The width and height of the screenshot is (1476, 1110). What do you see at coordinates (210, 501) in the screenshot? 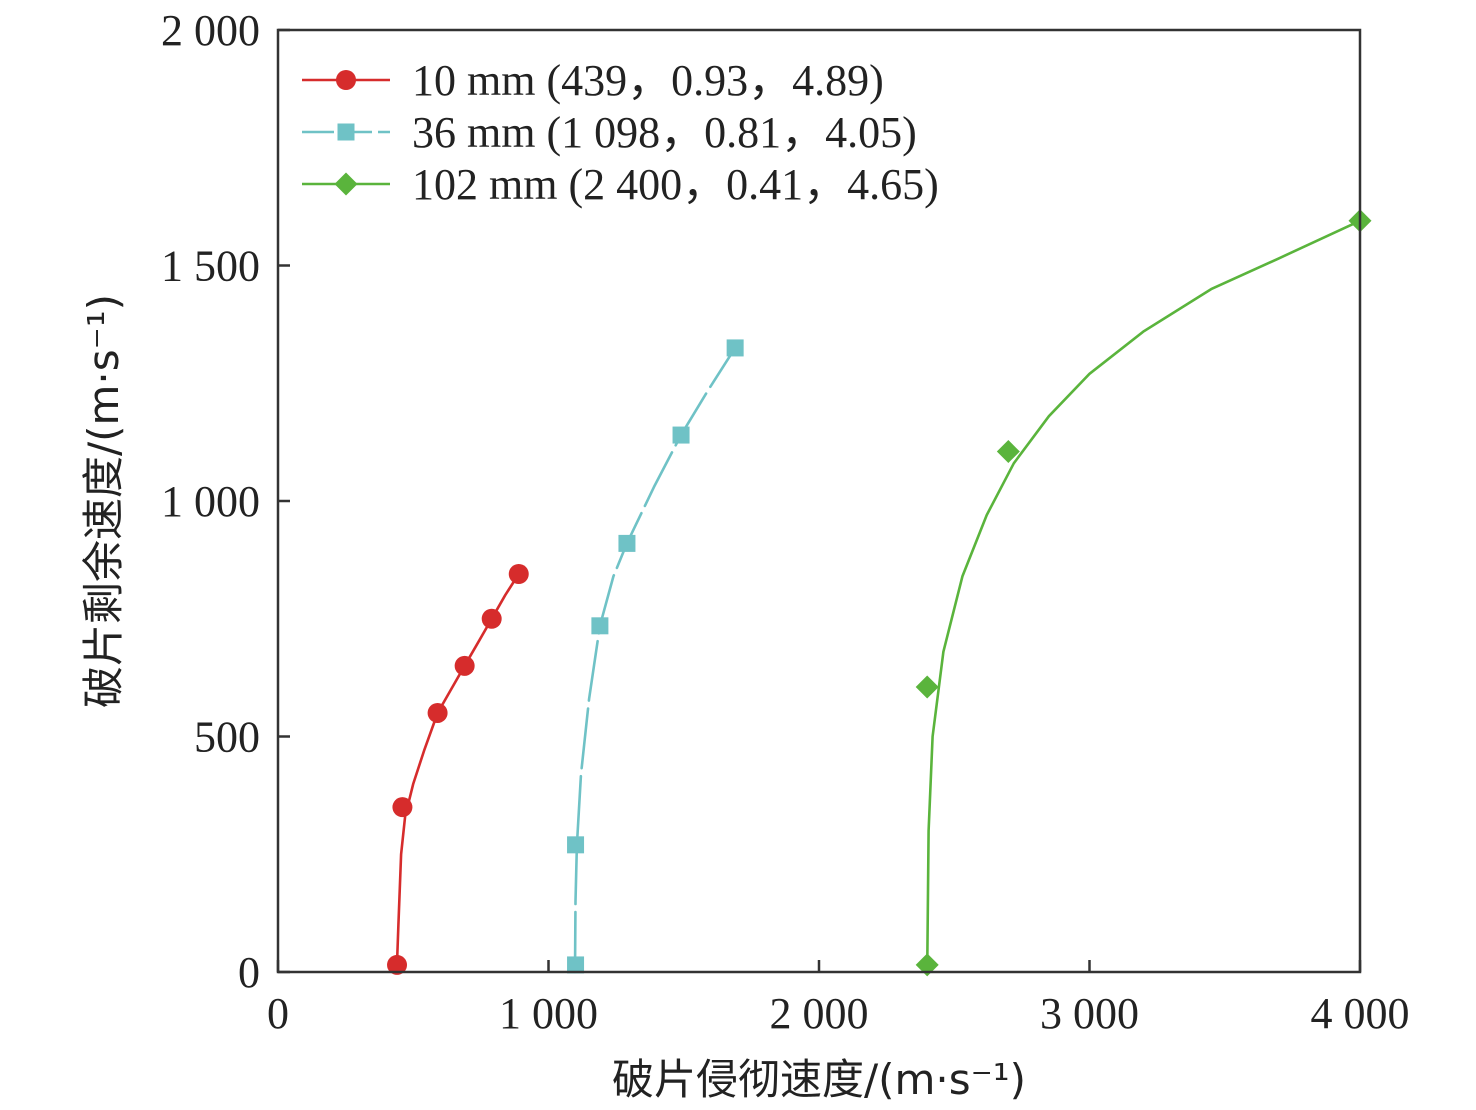
I see `y-tick-label: 1 000` at bounding box center [210, 501].